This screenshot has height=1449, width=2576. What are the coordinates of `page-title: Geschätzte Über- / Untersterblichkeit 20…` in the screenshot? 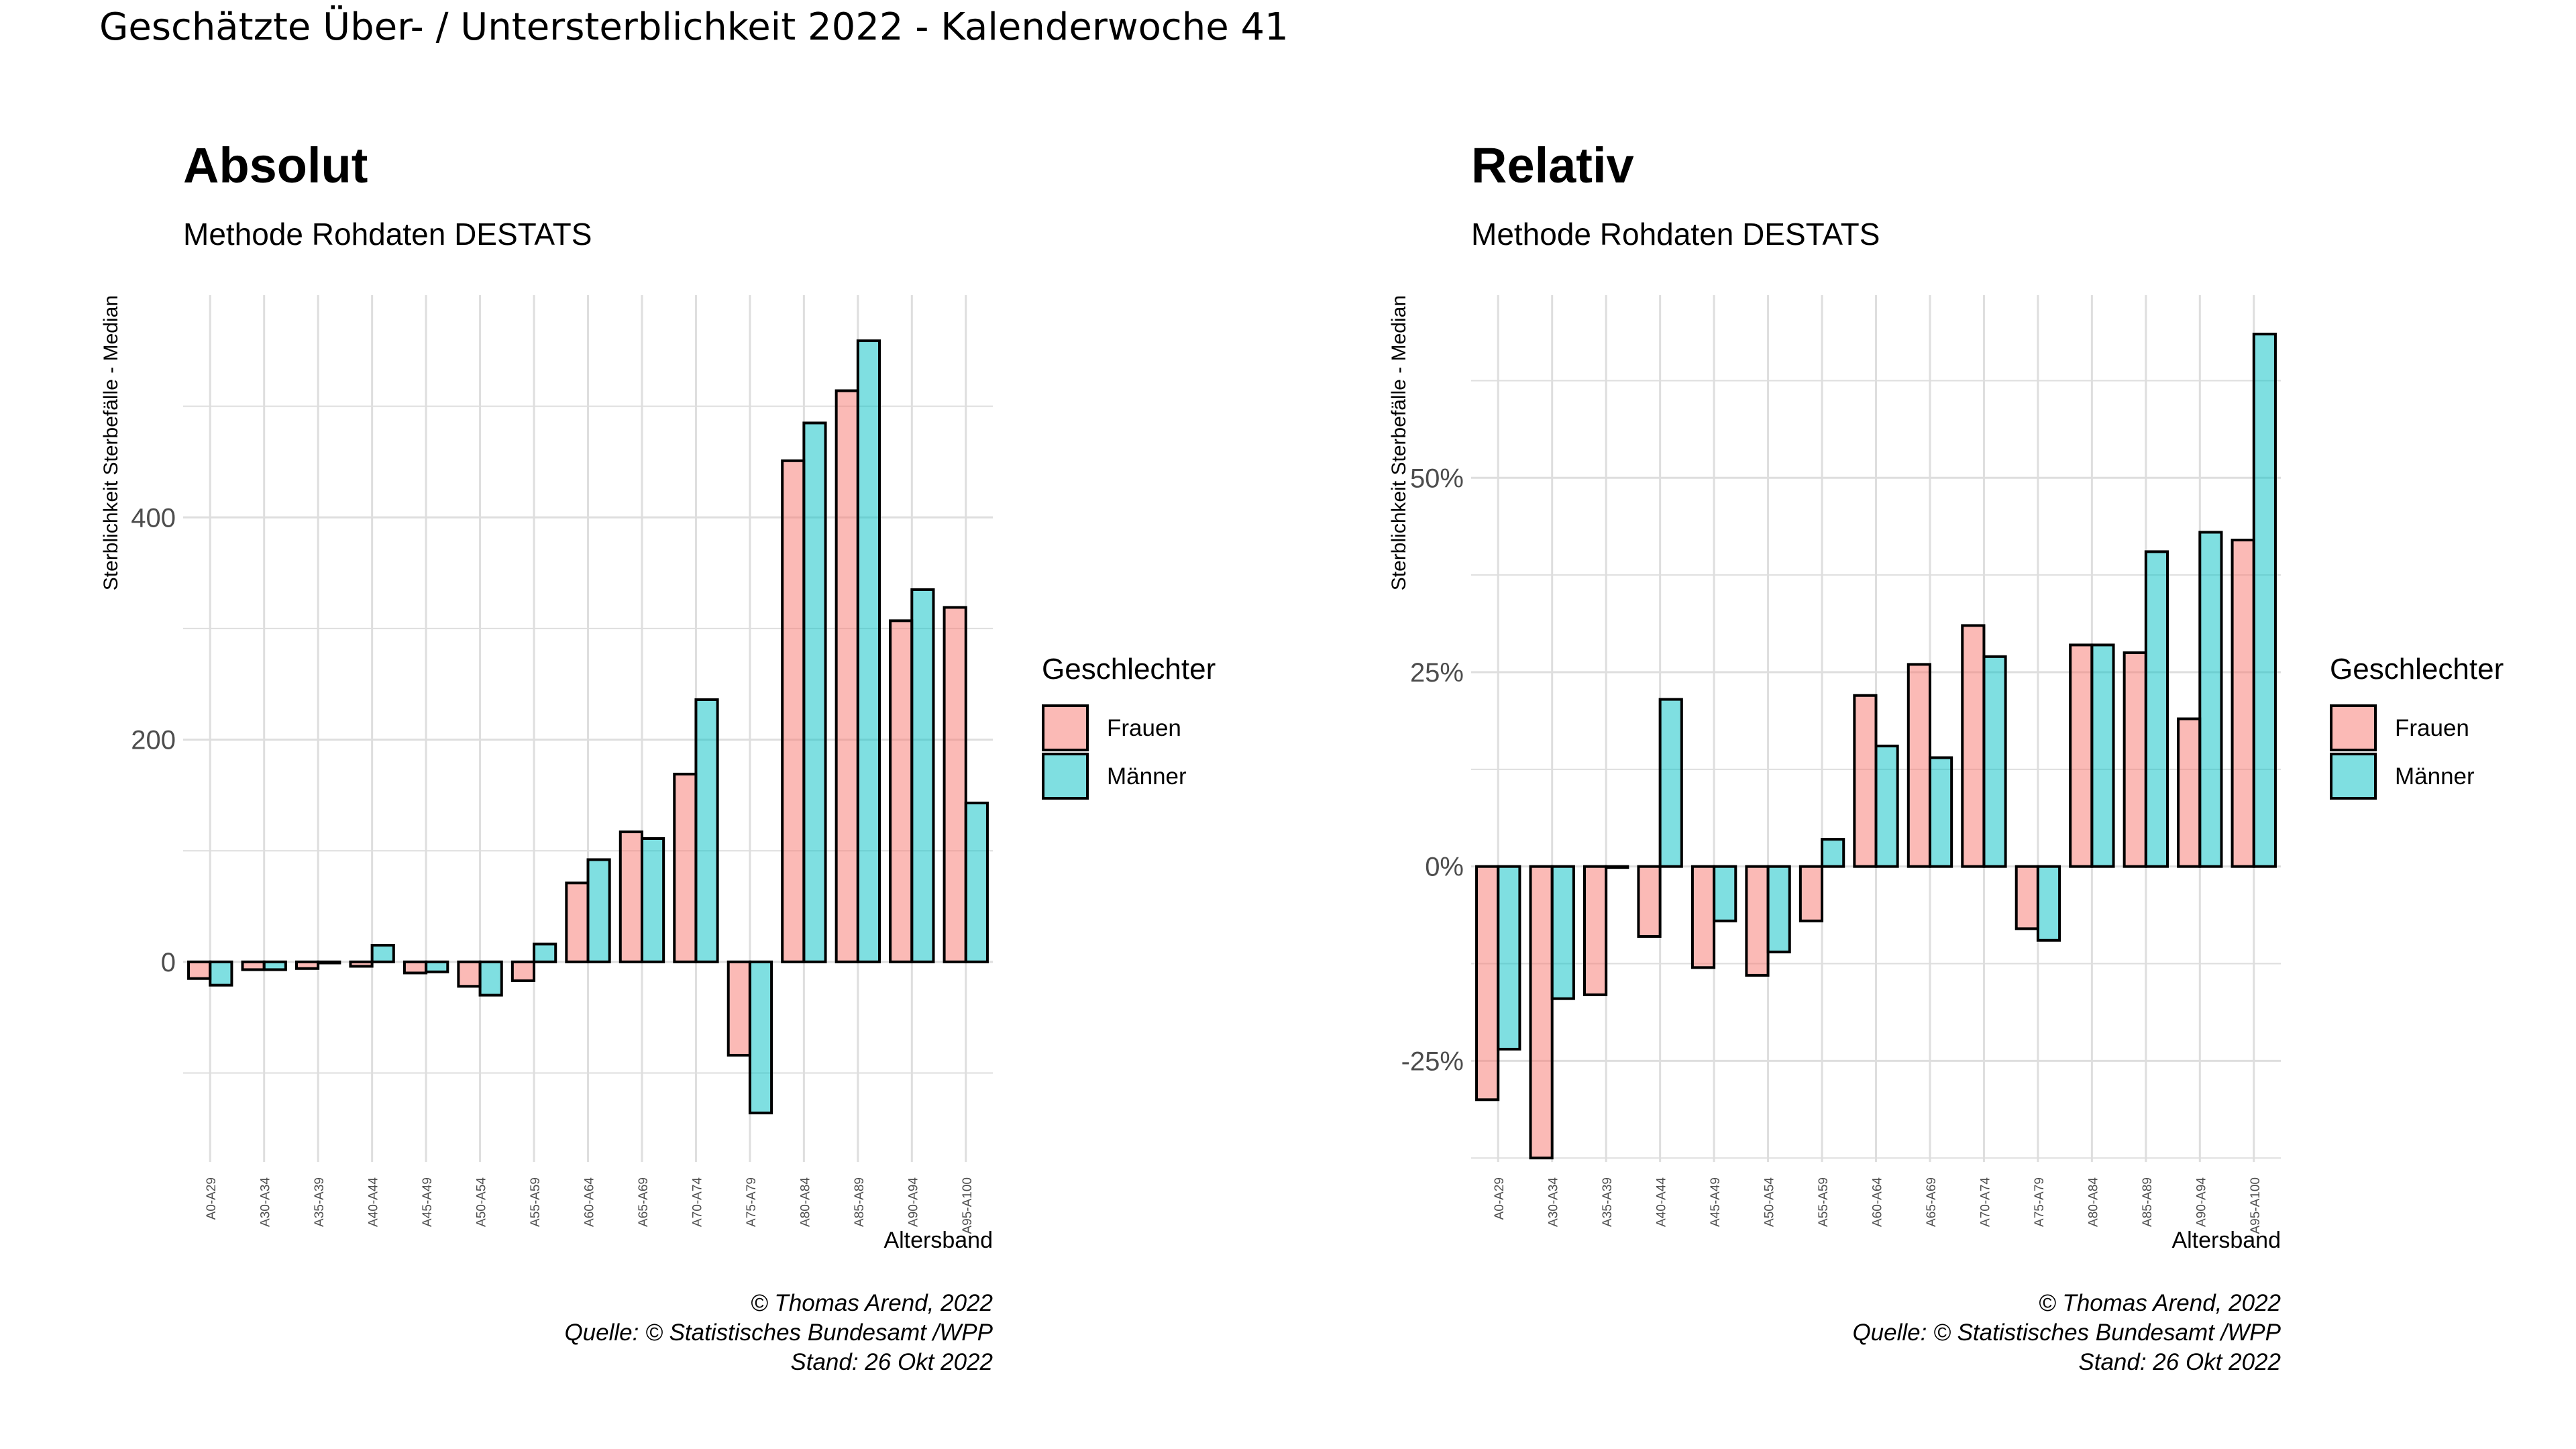 It's located at (694, 27).